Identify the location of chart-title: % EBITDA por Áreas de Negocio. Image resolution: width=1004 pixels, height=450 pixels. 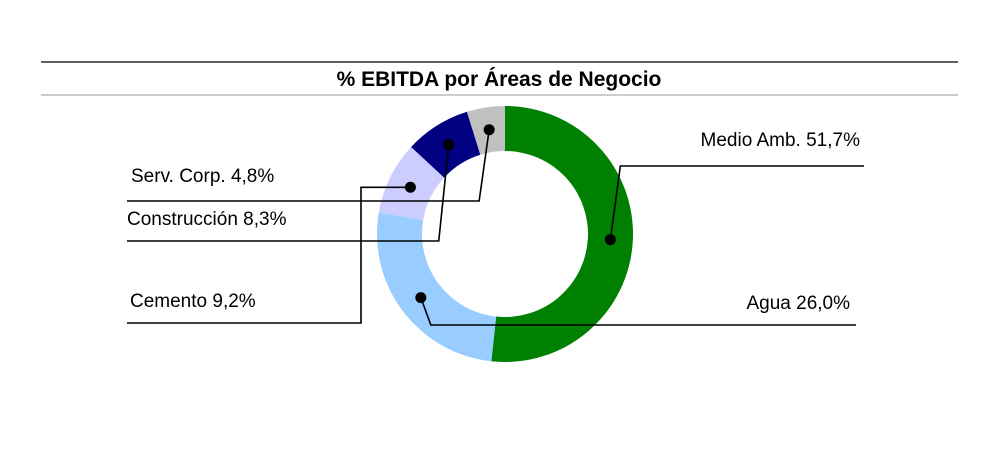
(499, 79).